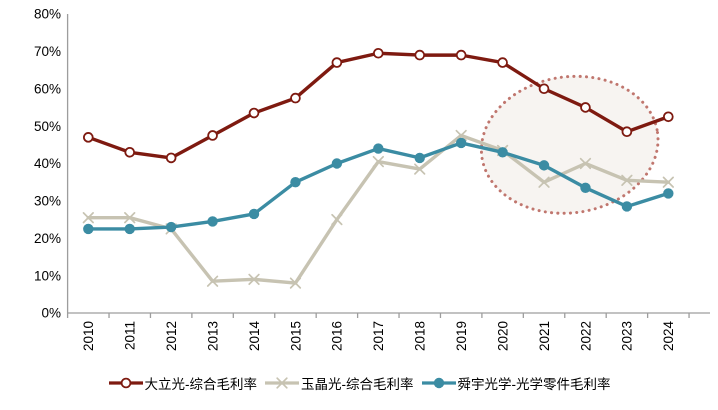 Image resolution: width=718 pixels, height=410 pixels. I want to click on y-tick-label: 80%, so click(47, 14).